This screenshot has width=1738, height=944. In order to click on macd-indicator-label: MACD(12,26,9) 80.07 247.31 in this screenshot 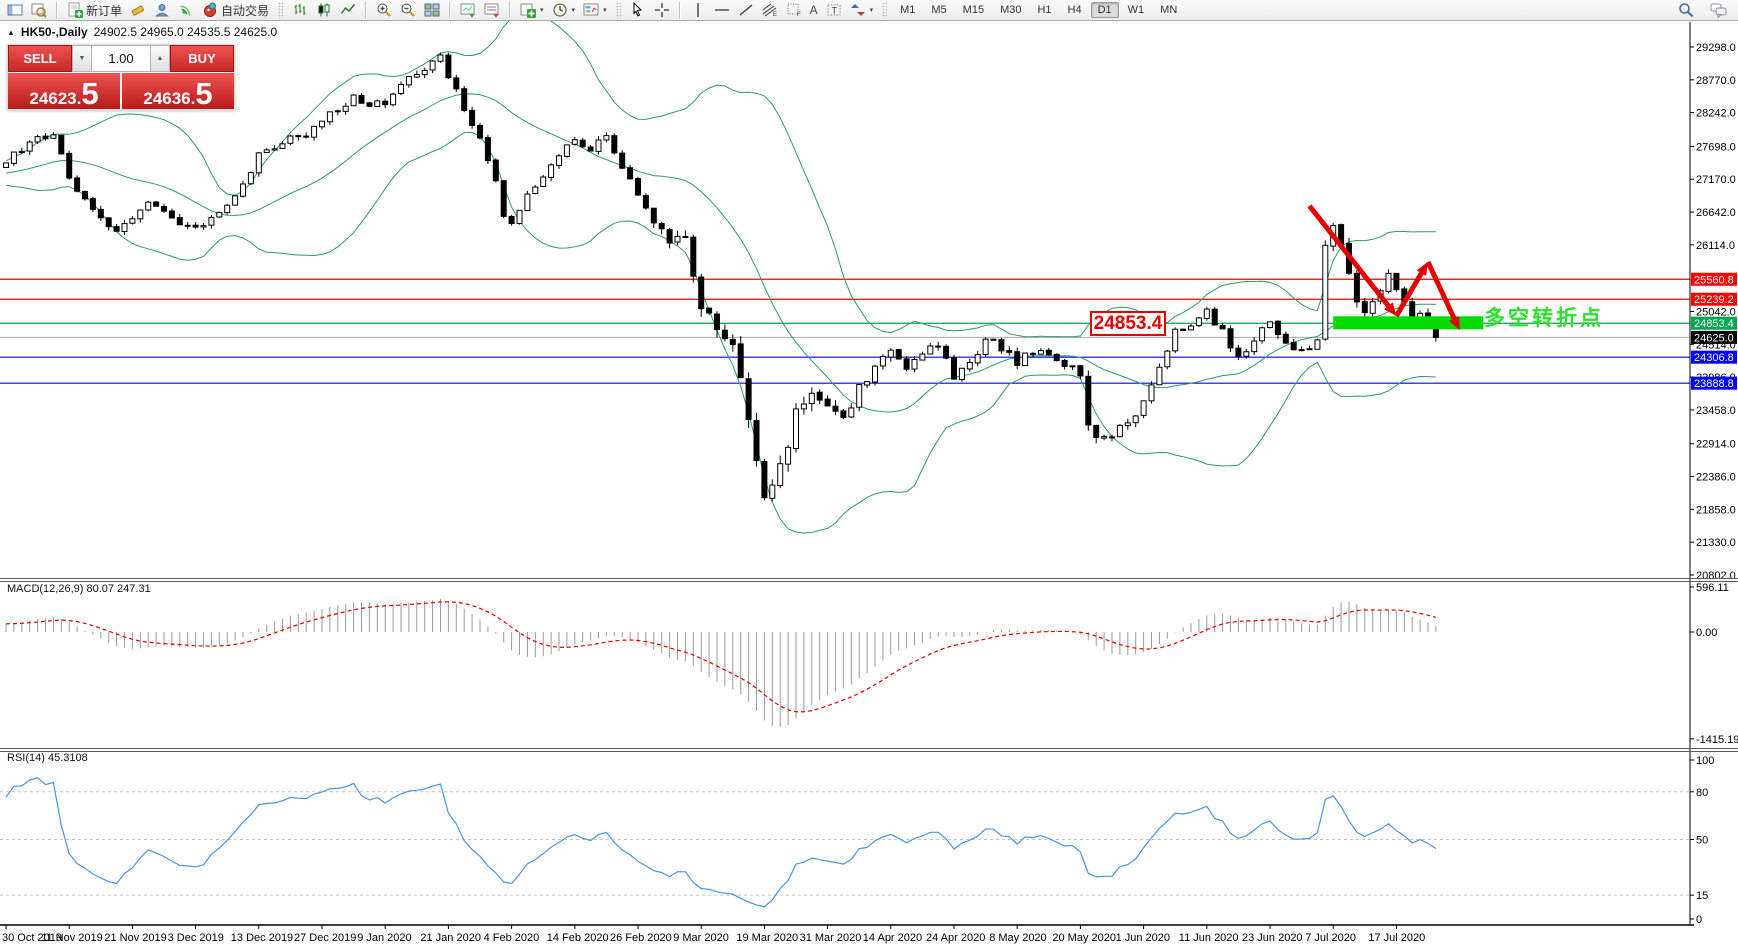, I will do `click(79, 589)`.